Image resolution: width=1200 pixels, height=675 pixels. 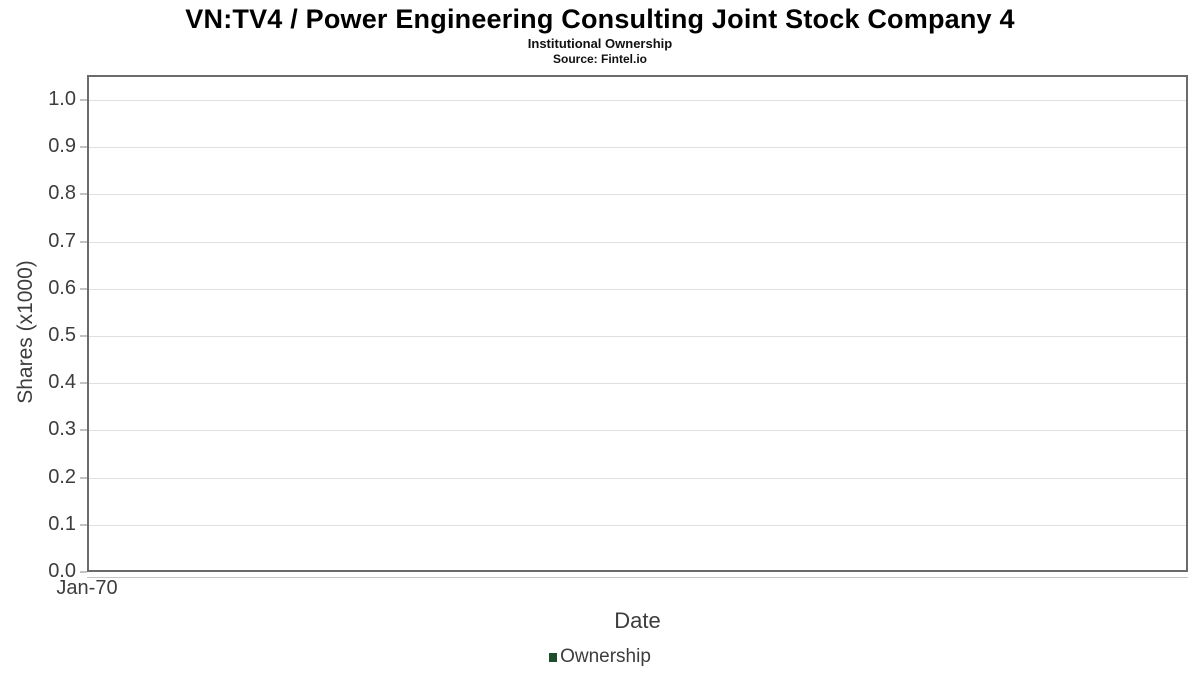 I want to click on x-axis-title: Date, so click(x=637, y=620).